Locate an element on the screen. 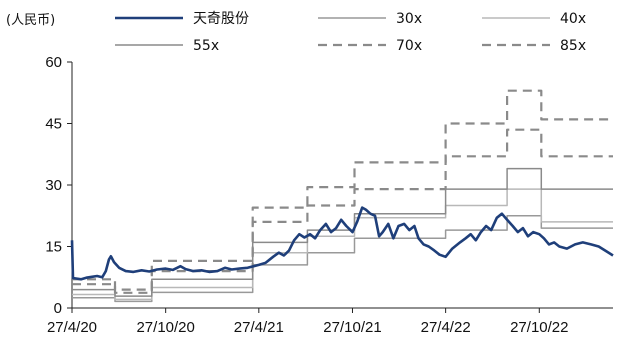  y-tick-label: 30 is located at coordinates (53, 185).